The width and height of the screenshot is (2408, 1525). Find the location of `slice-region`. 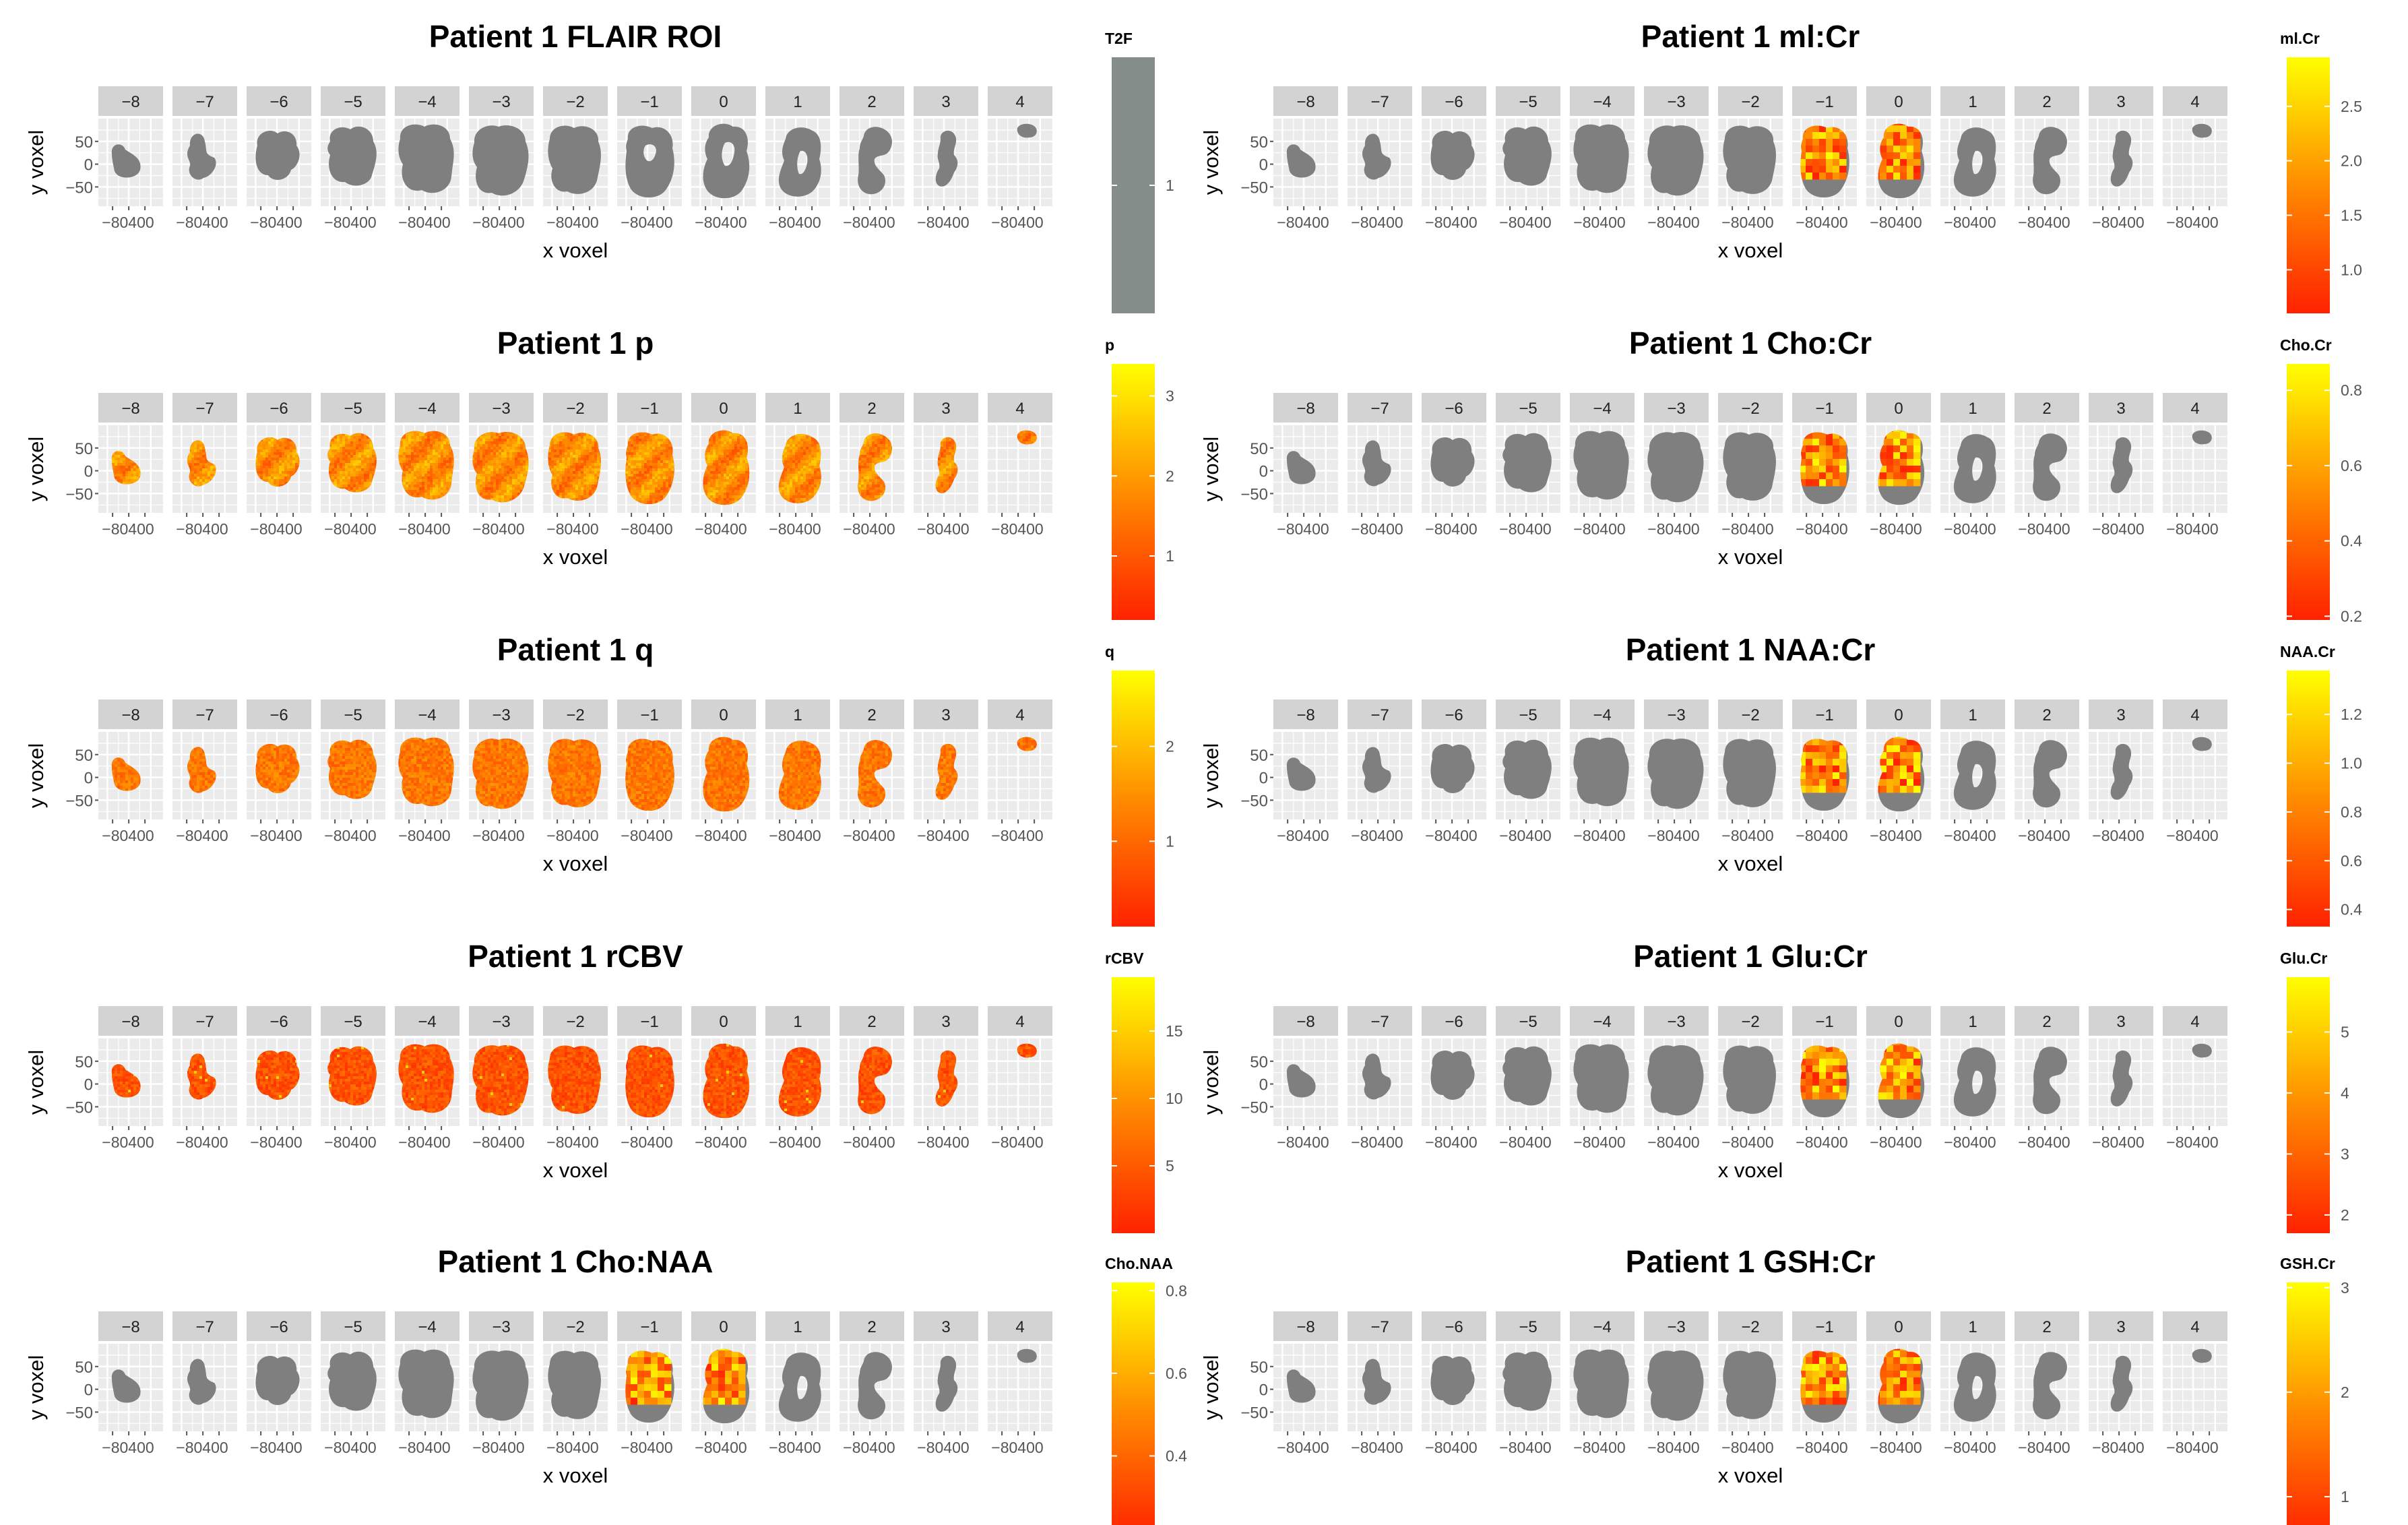

slice-region is located at coordinates (500, 160).